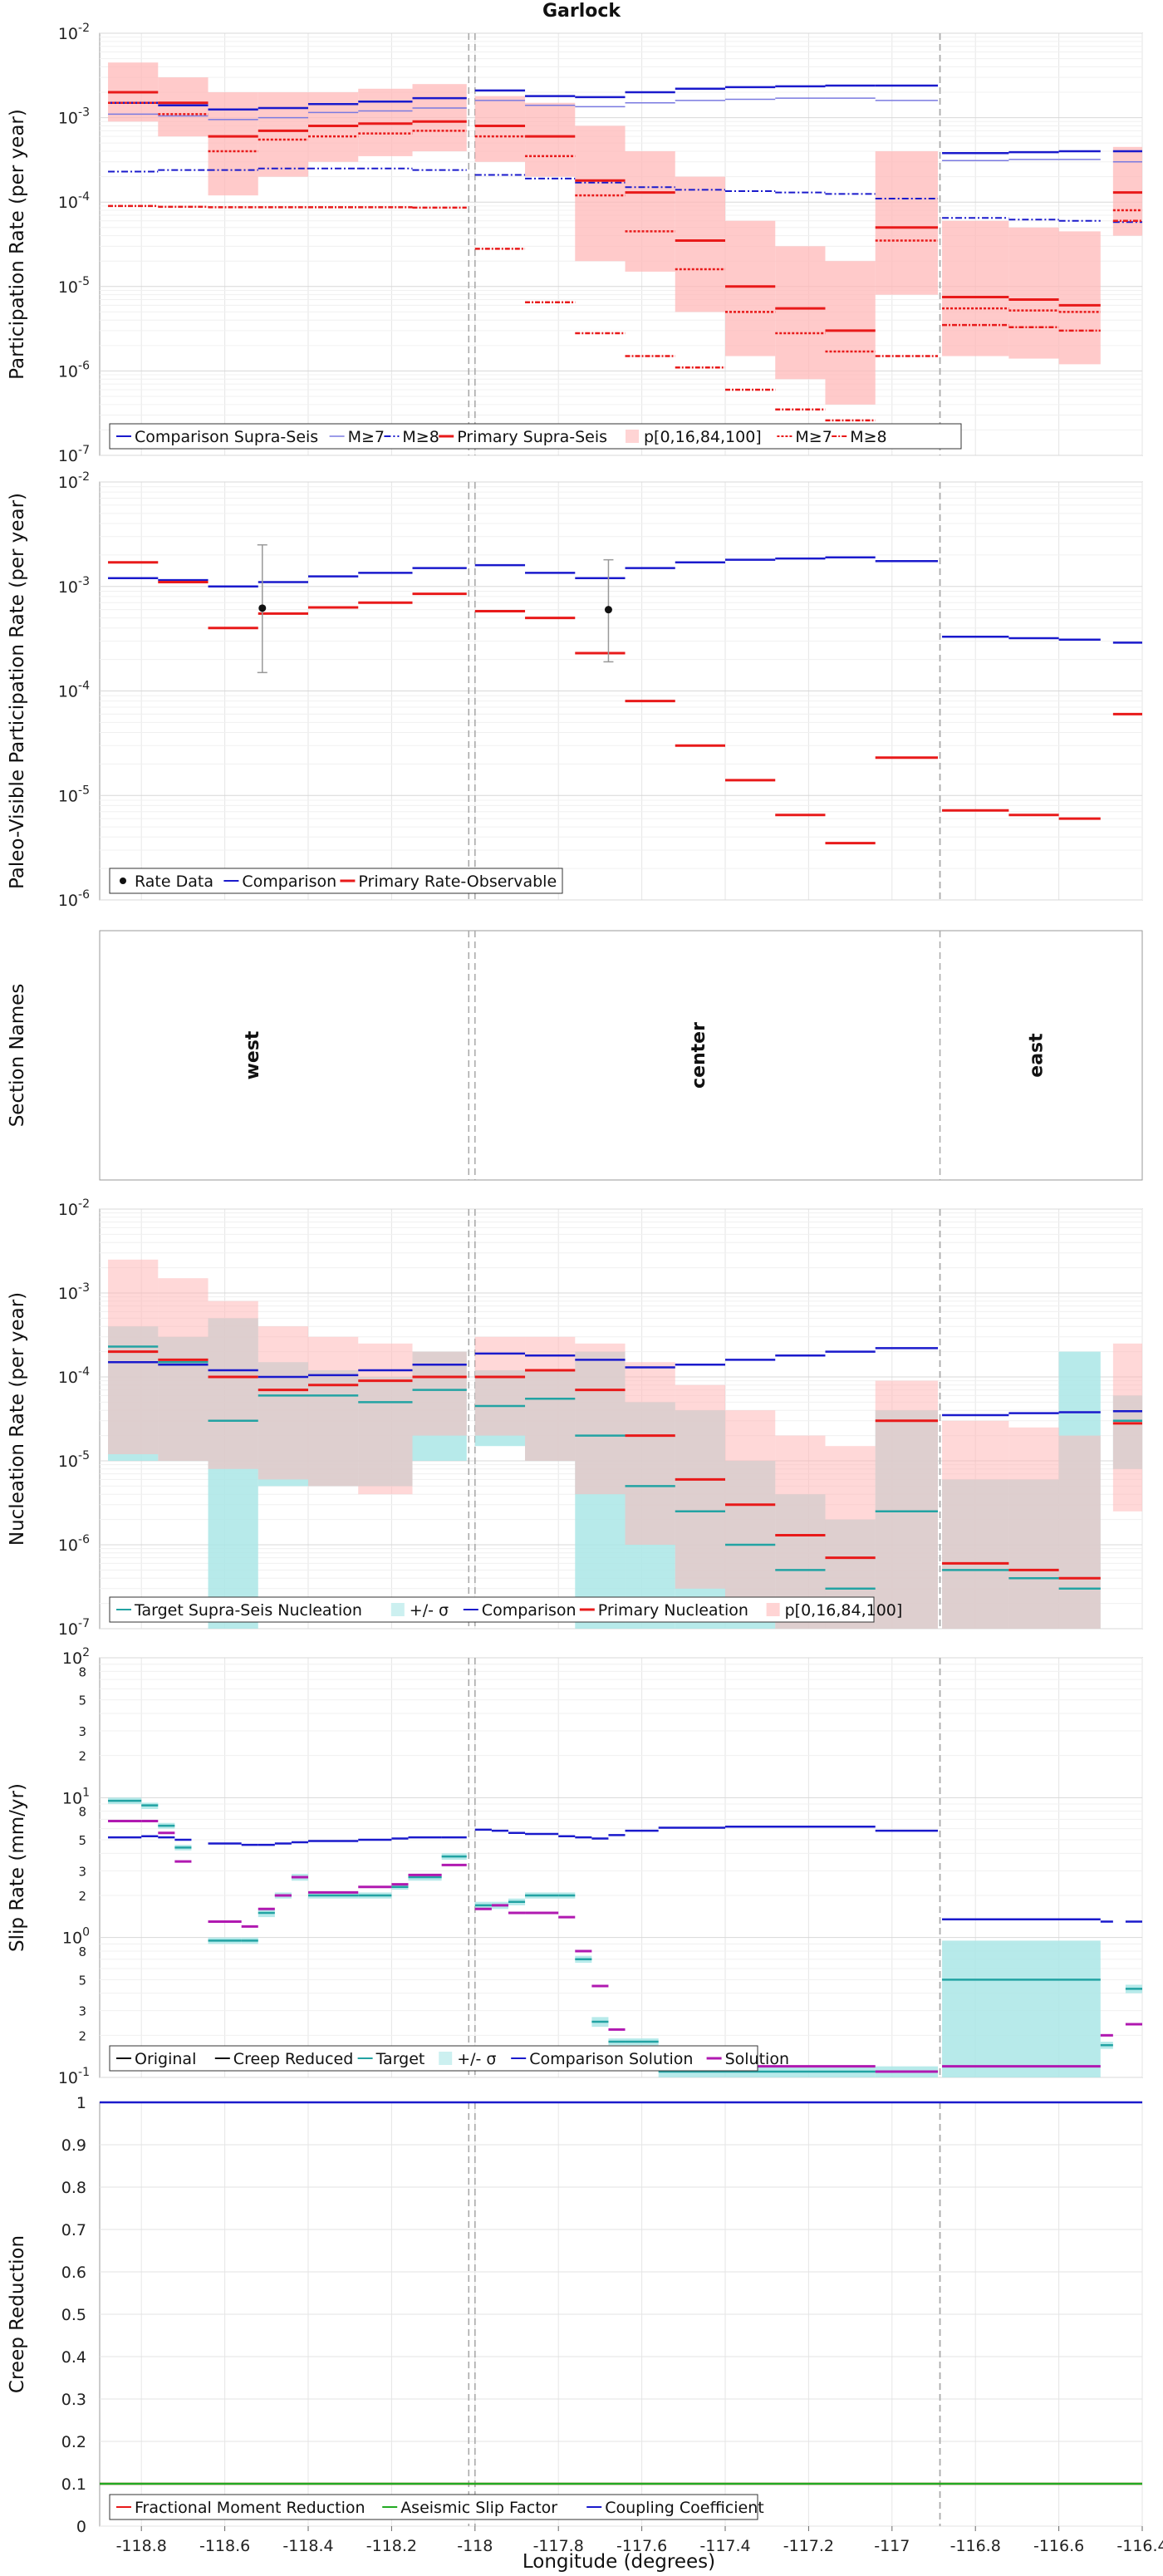  What do you see at coordinates (74, 2076) in the screenshot?
I see `y-tick-label: 10⁻¹` at bounding box center [74, 2076].